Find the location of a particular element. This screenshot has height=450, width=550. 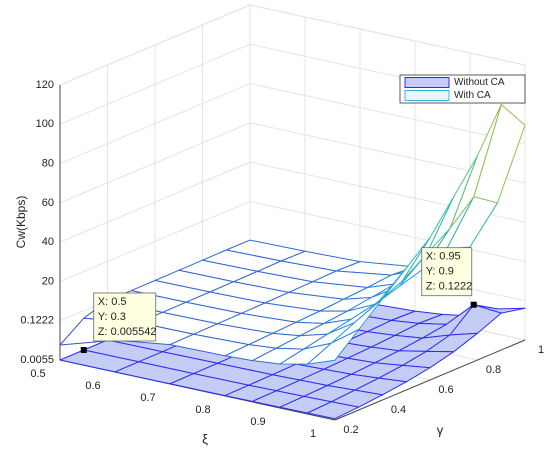

z-tick-label: 0.1222 is located at coordinates (37, 321).